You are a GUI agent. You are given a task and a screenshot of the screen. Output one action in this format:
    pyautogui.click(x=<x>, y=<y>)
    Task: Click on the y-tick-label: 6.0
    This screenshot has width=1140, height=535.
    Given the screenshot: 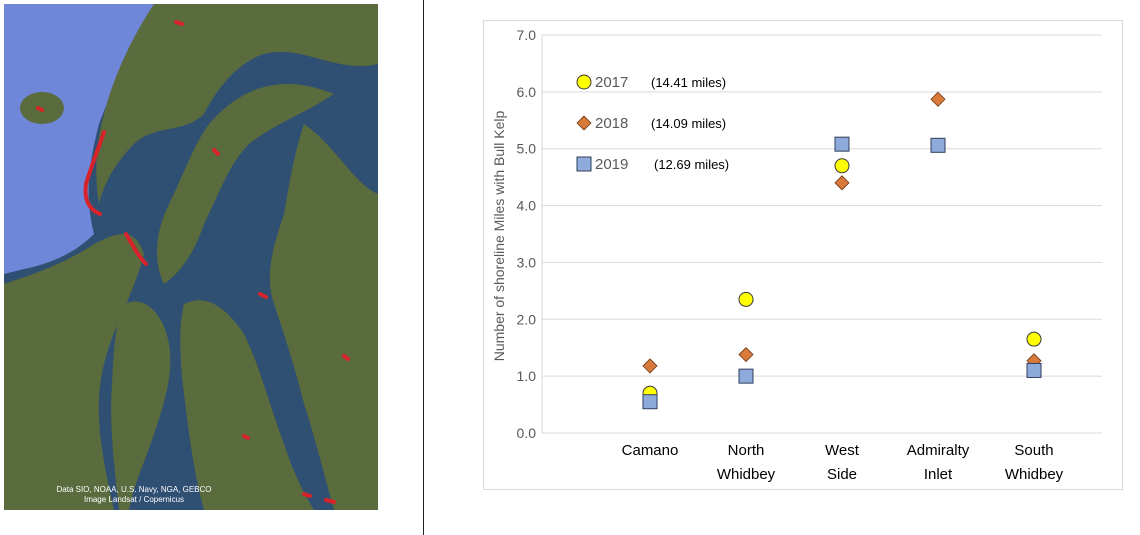 What is the action you would take?
    pyautogui.click(x=527, y=92)
    